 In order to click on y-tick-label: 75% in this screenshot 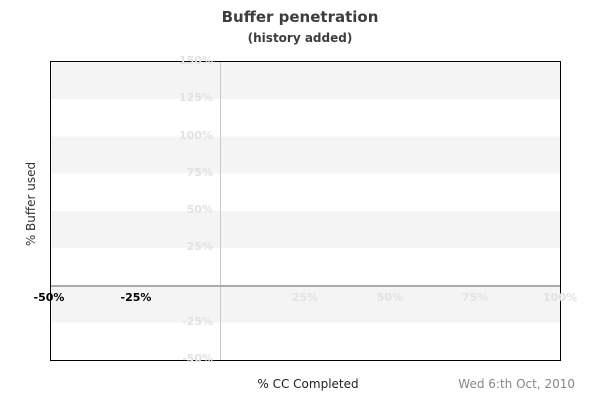, I will do `click(199, 172)`.